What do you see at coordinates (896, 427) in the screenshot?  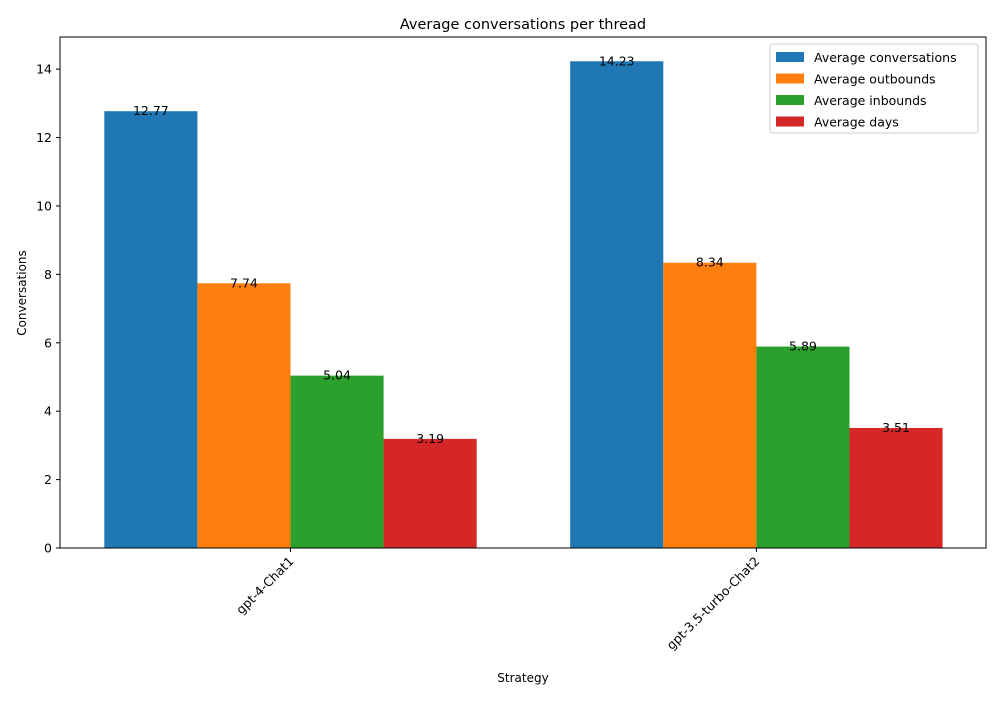 I see `data-label: 3.51` at bounding box center [896, 427].